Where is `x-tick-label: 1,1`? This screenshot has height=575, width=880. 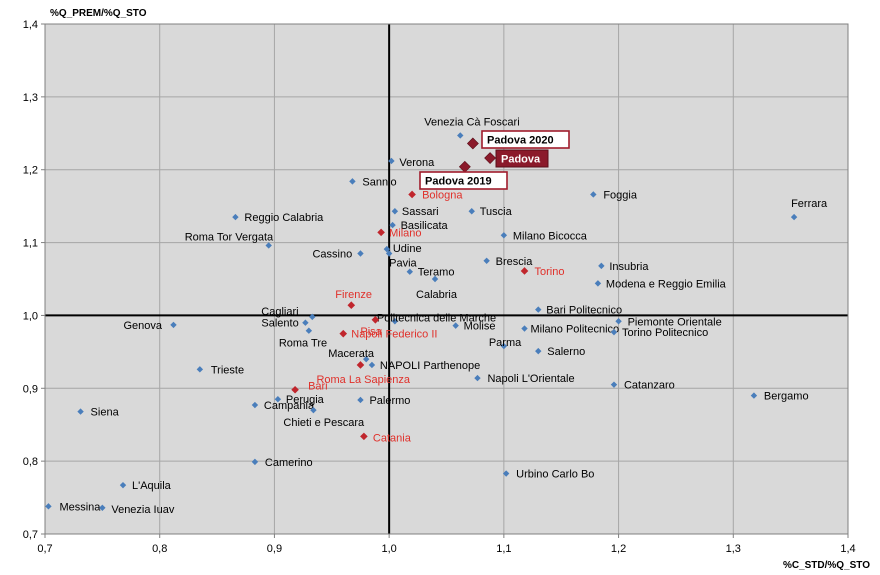 x-tick-label: 1,1 is located at coordinates (503, 549).